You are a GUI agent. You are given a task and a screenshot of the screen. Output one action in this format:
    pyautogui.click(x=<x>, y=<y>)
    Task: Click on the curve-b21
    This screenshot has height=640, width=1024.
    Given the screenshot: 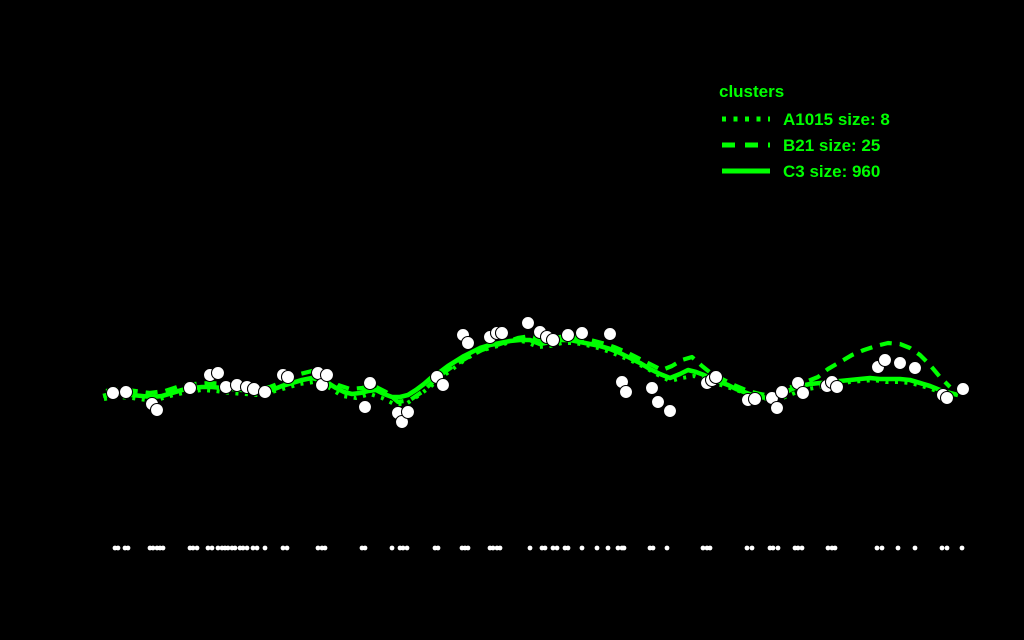 What is the action you would take?
    pyautogui.click(x=528, y=369)
    